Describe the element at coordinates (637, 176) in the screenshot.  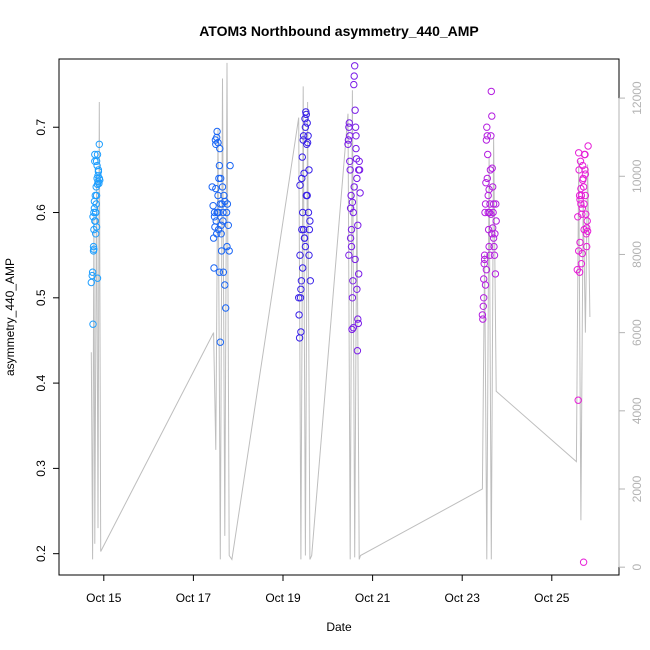
I see `y2-tick-label: 10000` at that location.